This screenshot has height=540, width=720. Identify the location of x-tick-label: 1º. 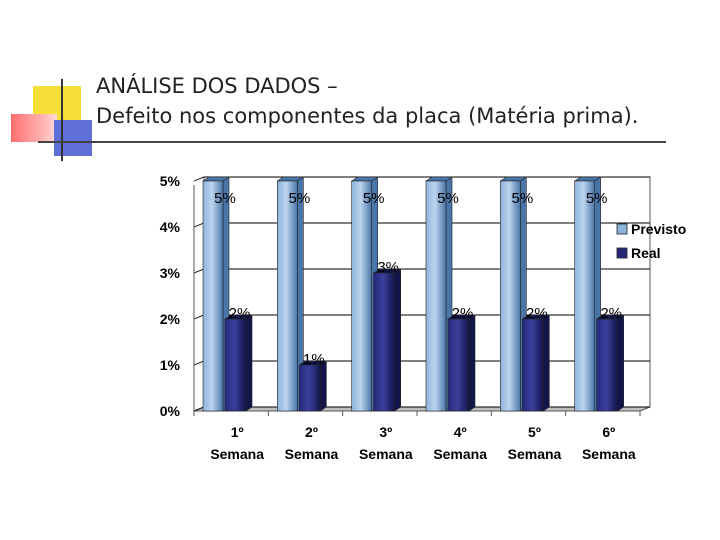
(237, 432).